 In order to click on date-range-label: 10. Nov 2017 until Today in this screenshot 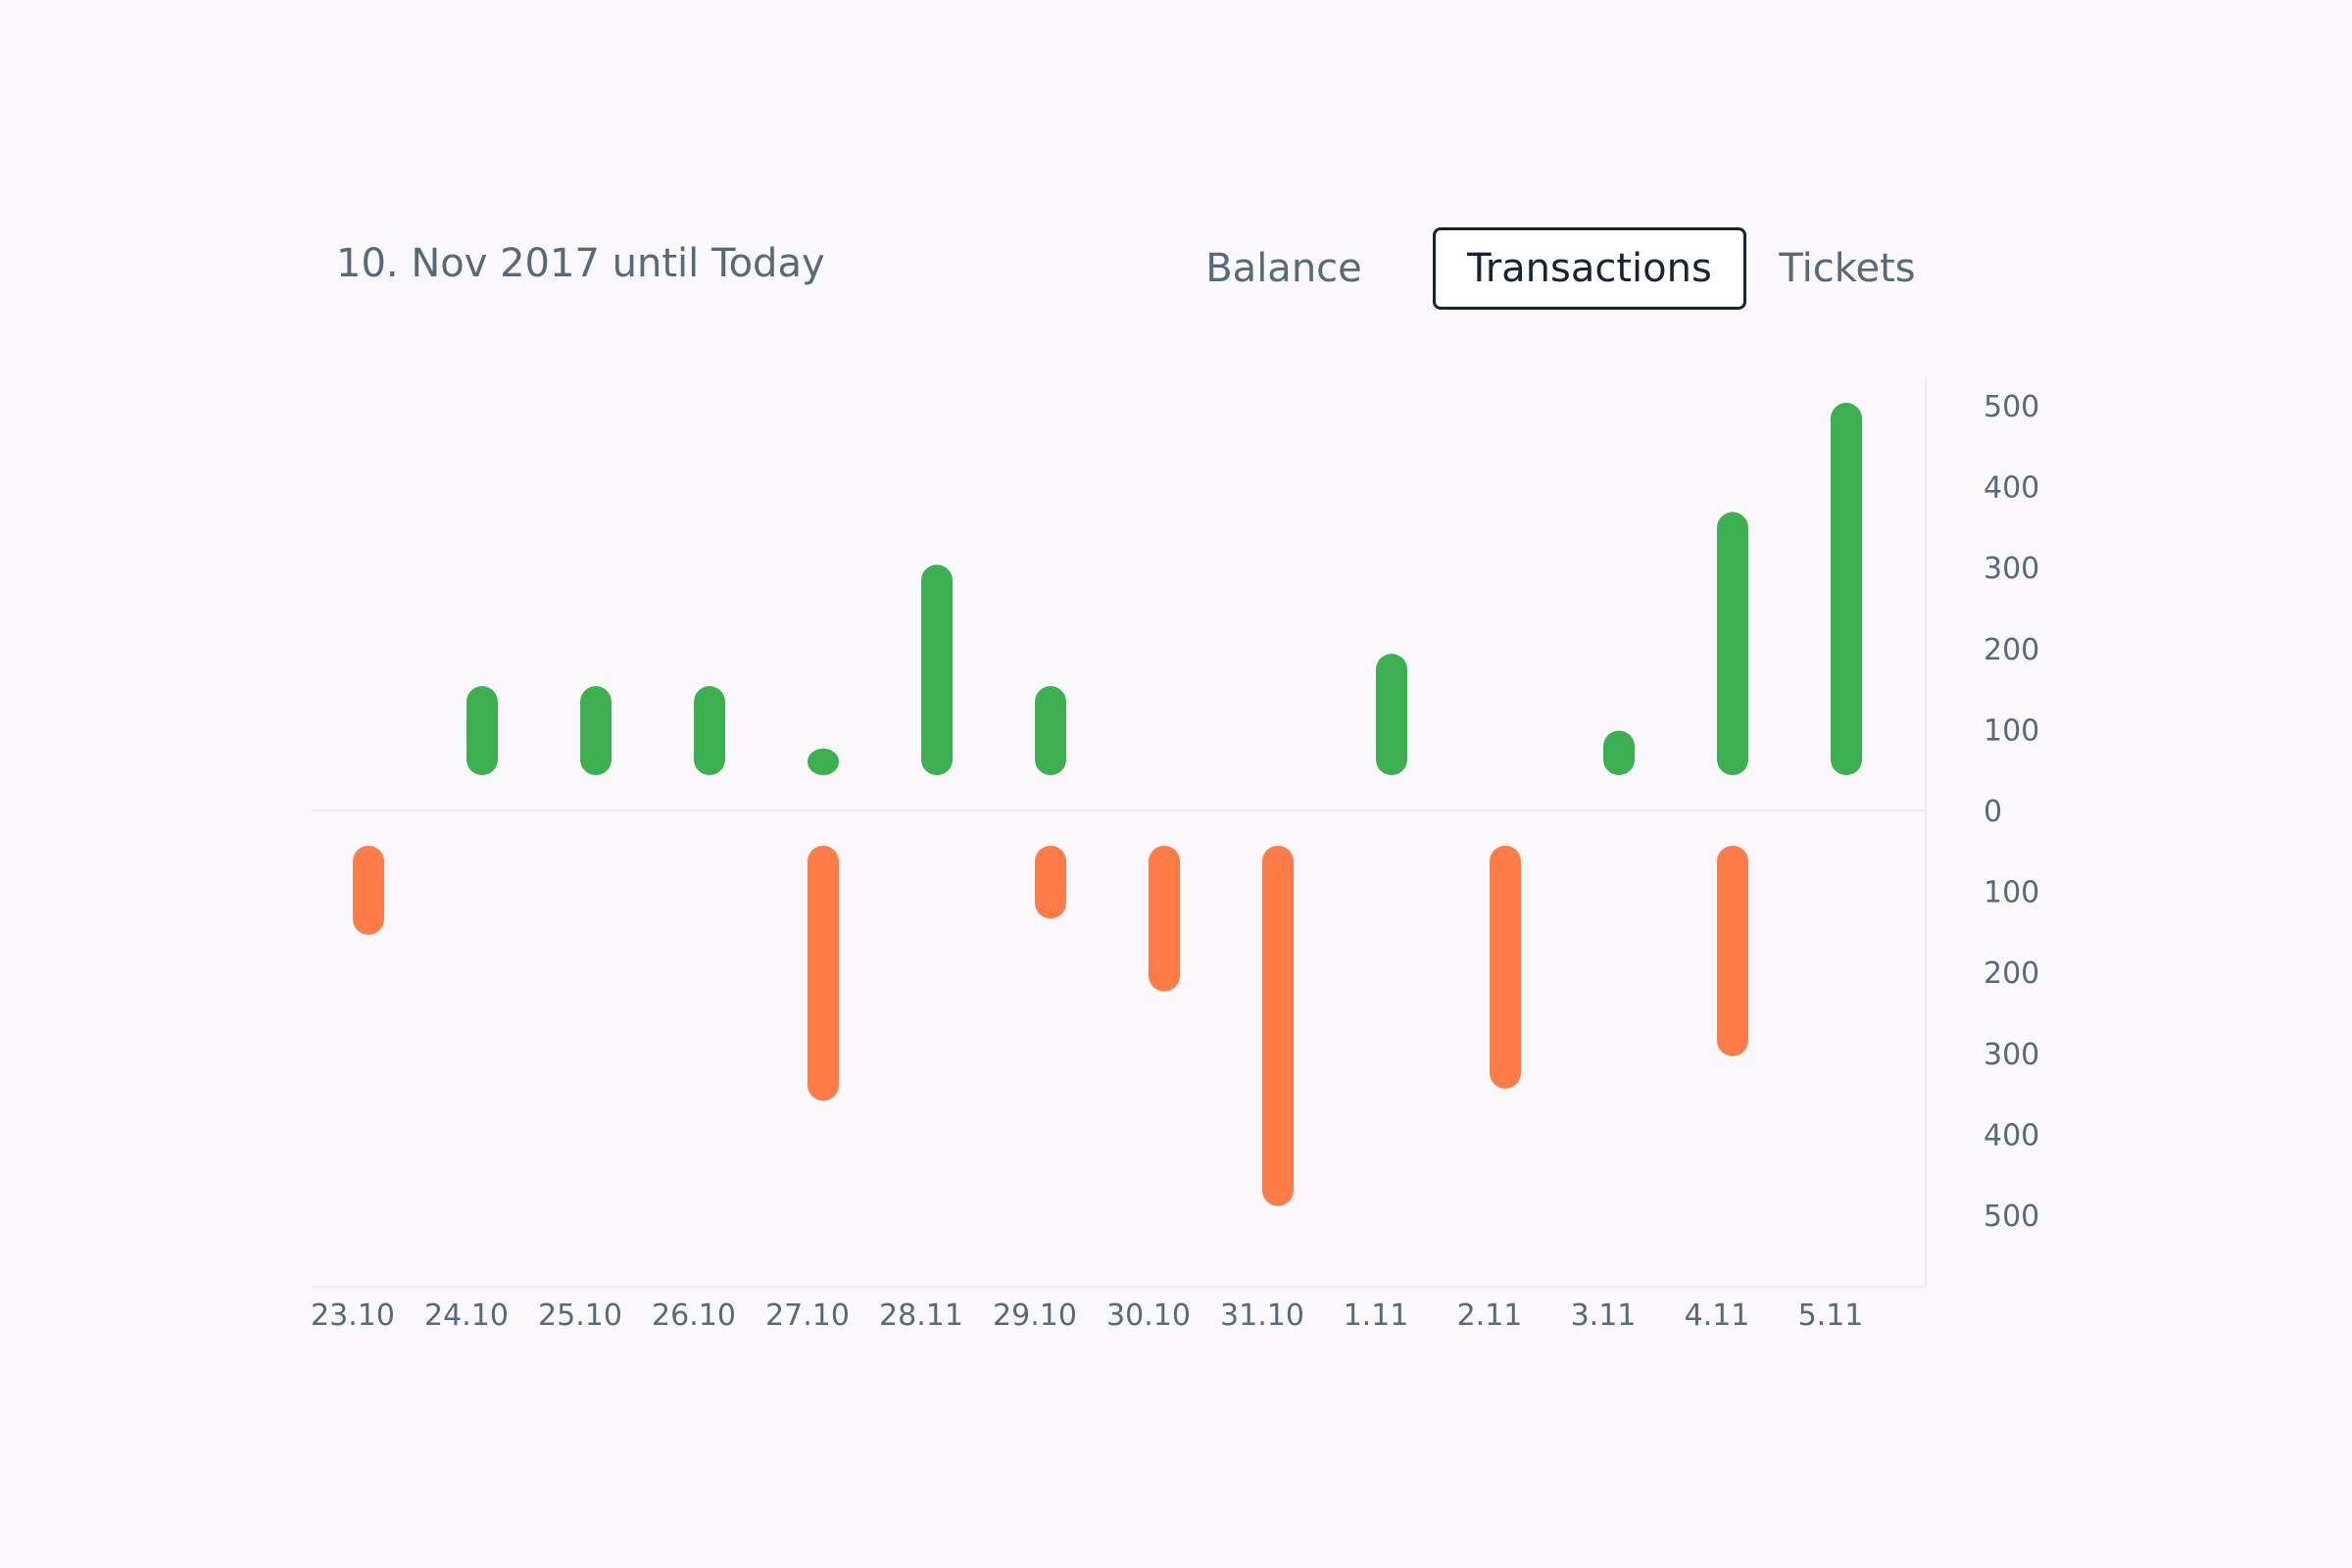, I will do `click(580, 263)`.